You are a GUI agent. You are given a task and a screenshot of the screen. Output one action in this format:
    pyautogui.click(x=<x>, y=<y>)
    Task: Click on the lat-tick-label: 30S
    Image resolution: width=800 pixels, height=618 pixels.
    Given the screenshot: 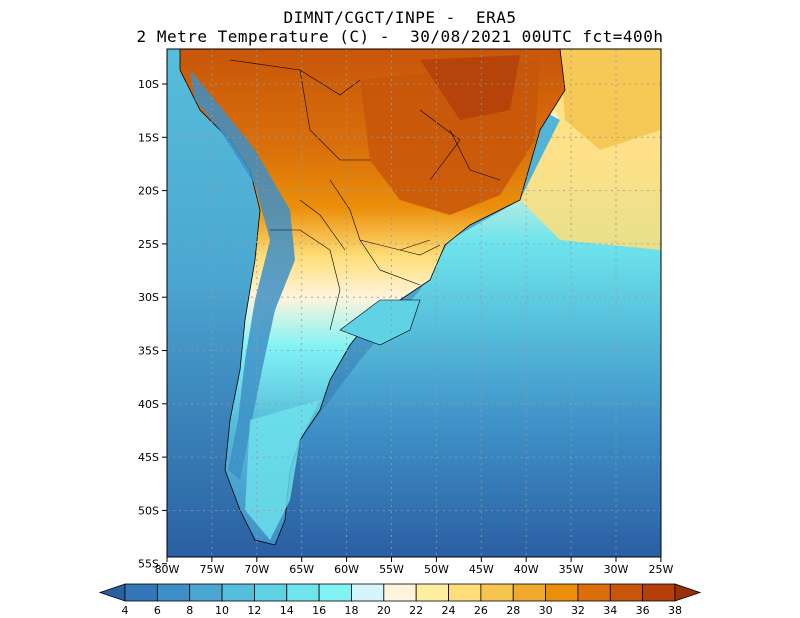 What is the action you would take?
    pyautogui.click(x=148, y=297)
    